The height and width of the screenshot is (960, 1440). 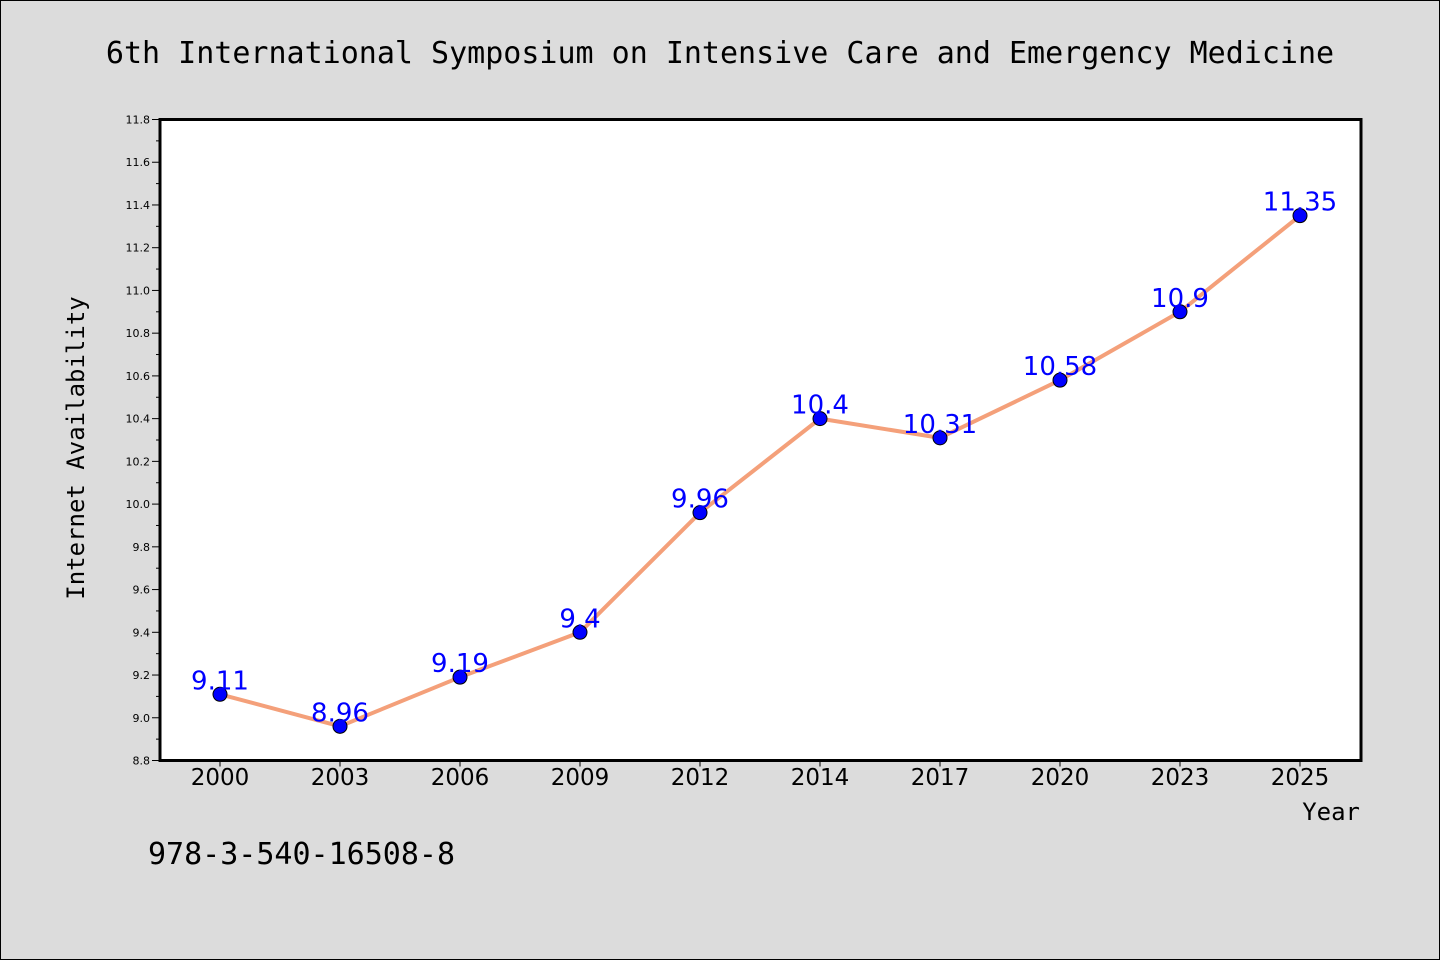 I want to click on x-tick-label: 2003, so click(x=340, y=778).